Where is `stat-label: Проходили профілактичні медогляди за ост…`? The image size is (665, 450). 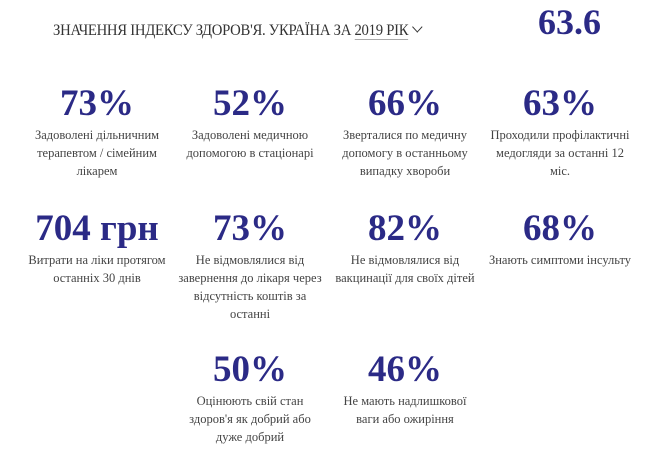 stat-label: Проходили профілактичні медогляди за ост… is located at coordinates (560, 153).